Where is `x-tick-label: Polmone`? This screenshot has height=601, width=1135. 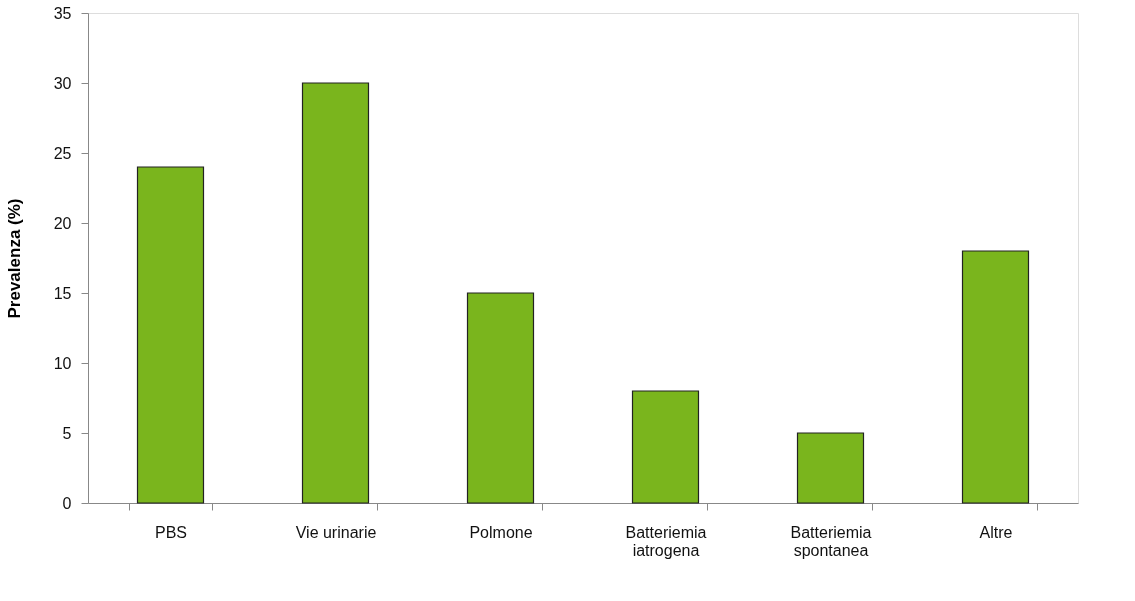 x-tick-label: Polmone is located at coordinates (501, 532).